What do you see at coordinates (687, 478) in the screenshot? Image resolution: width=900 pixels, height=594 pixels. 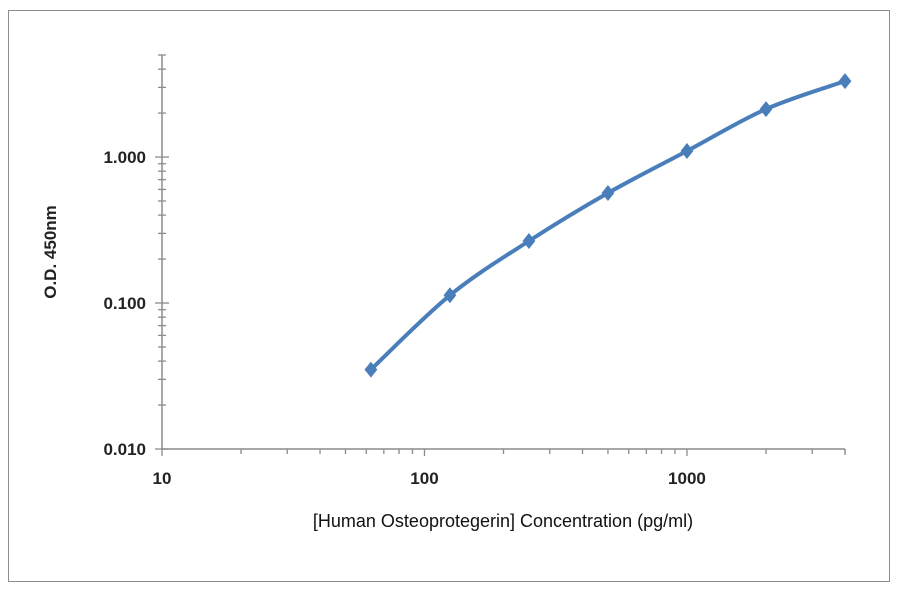 I see `x-tick-label: 1000` at bounding box center [687, 478].